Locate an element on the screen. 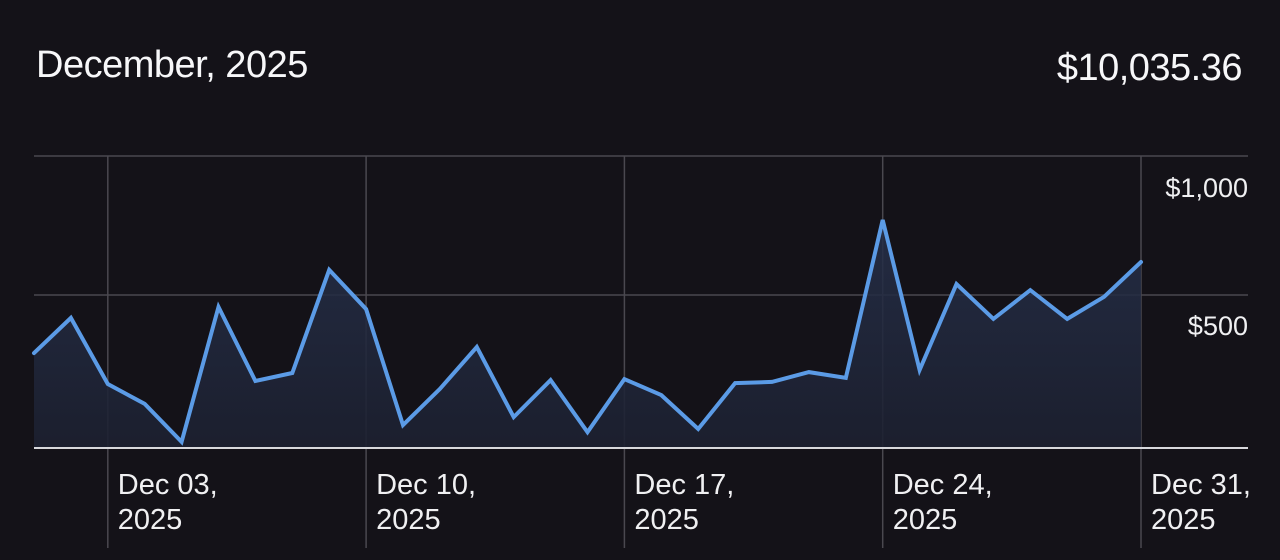 The width and height of the screenshot is (1280, 560). x-tick-label: Dec 03, is located at coordinates (168, 485).